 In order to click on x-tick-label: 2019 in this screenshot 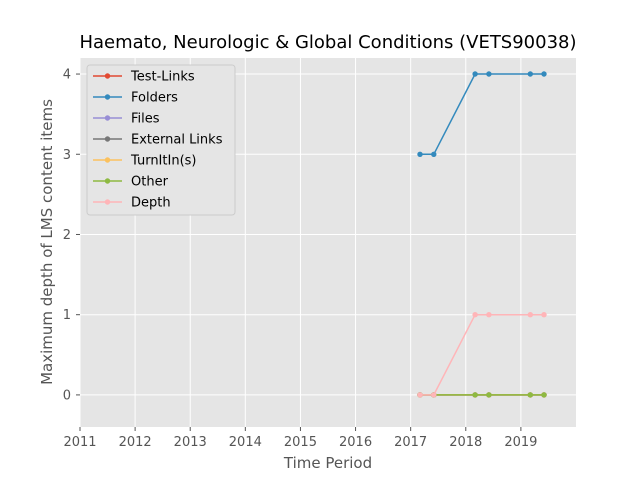, I will do `click(520, 442)`.